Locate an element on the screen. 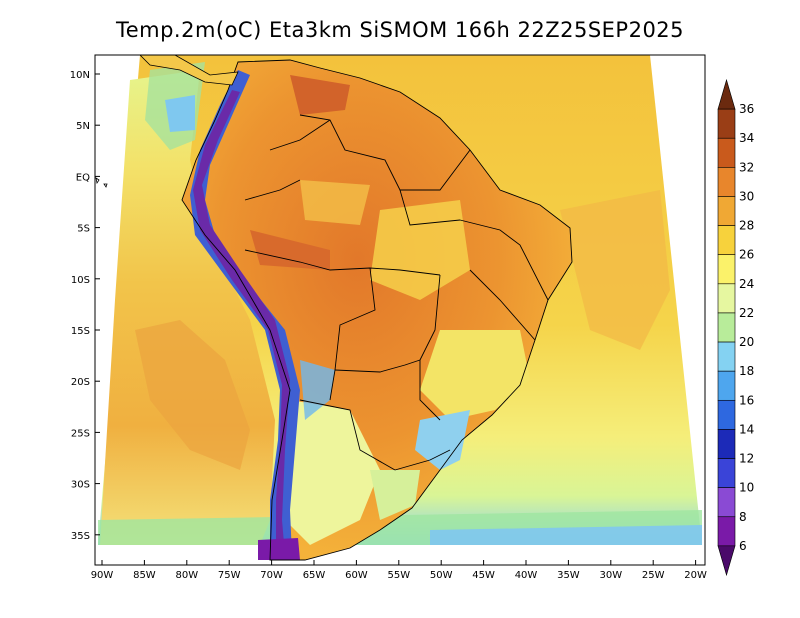 The height and width of the screenshot is (618, 800). colorbar-label: 36 is located at coordinates (746, 109).